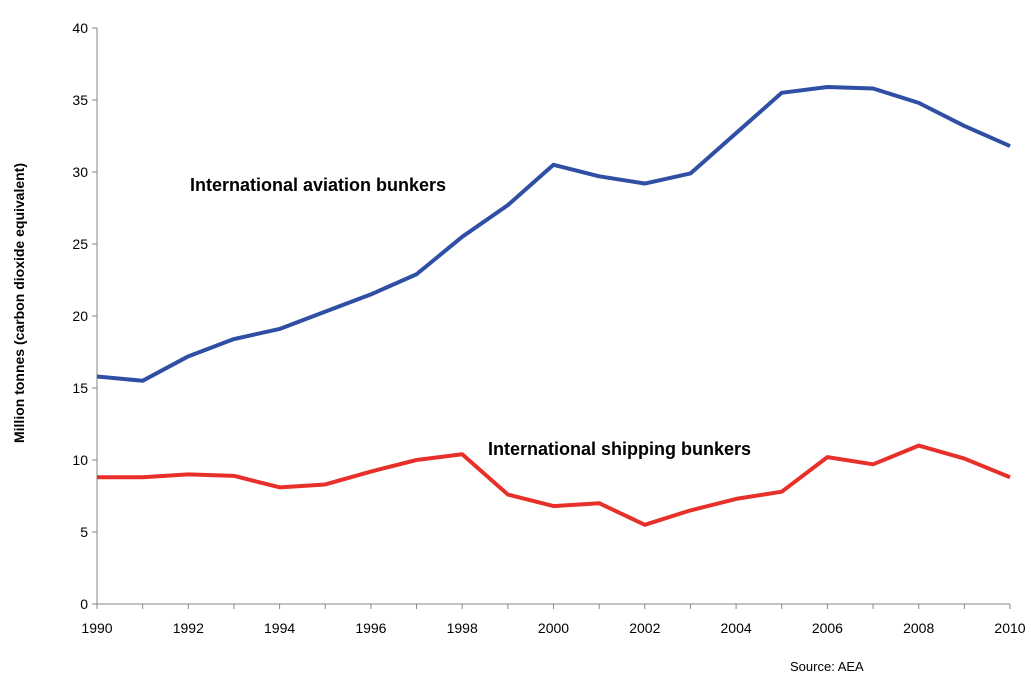 The image size is (1031, 678). Describe the element at coordinates (619, 449) in the screenshot. I see `shipping-series-annotation: International shipping bunkers` at that location.